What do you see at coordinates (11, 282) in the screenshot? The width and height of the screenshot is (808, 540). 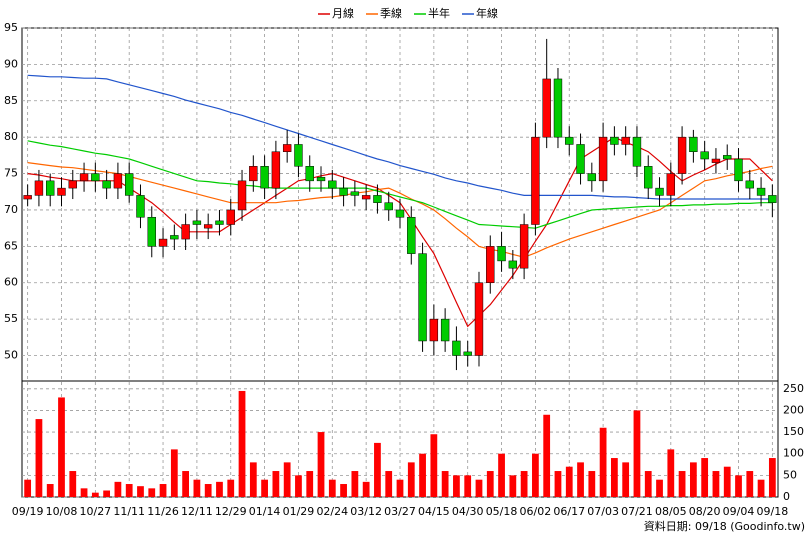 I see `y-tick-label: 60` at bounding box center [11, 282].